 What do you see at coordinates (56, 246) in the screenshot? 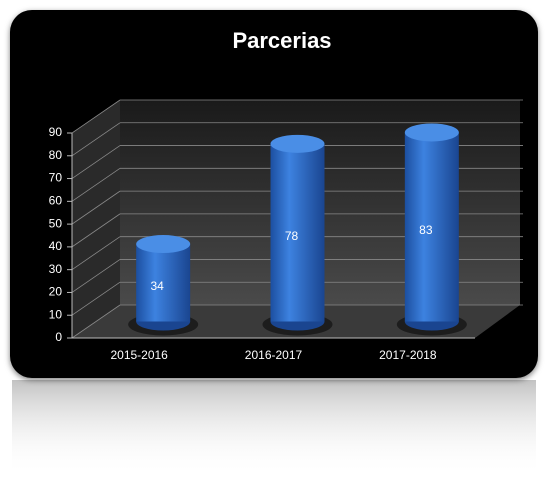
I see `y-tick-label: 40` at bounding box center [56, 246].